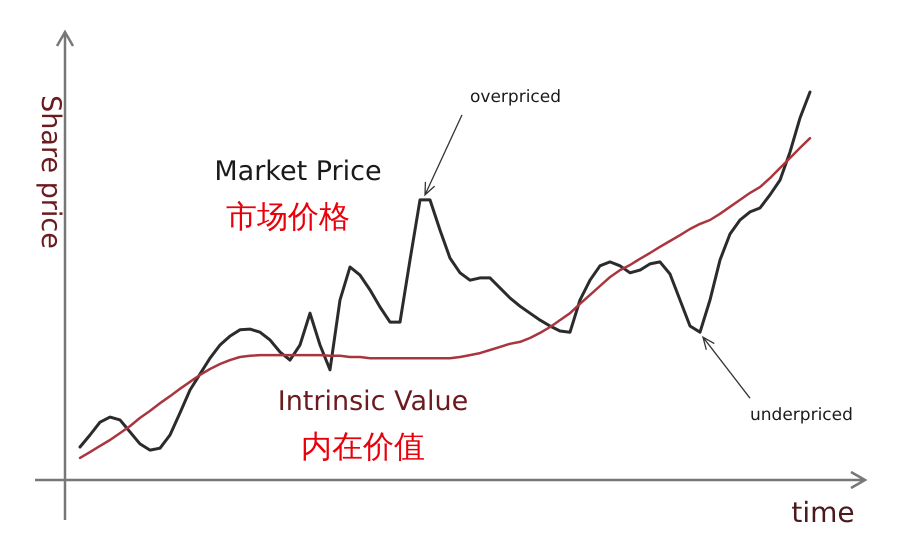 This screenshot has width=900, height=540. Describe the element at coordinates (801, 415) in the screenshot. I see `annotation: underpriced` at that location.